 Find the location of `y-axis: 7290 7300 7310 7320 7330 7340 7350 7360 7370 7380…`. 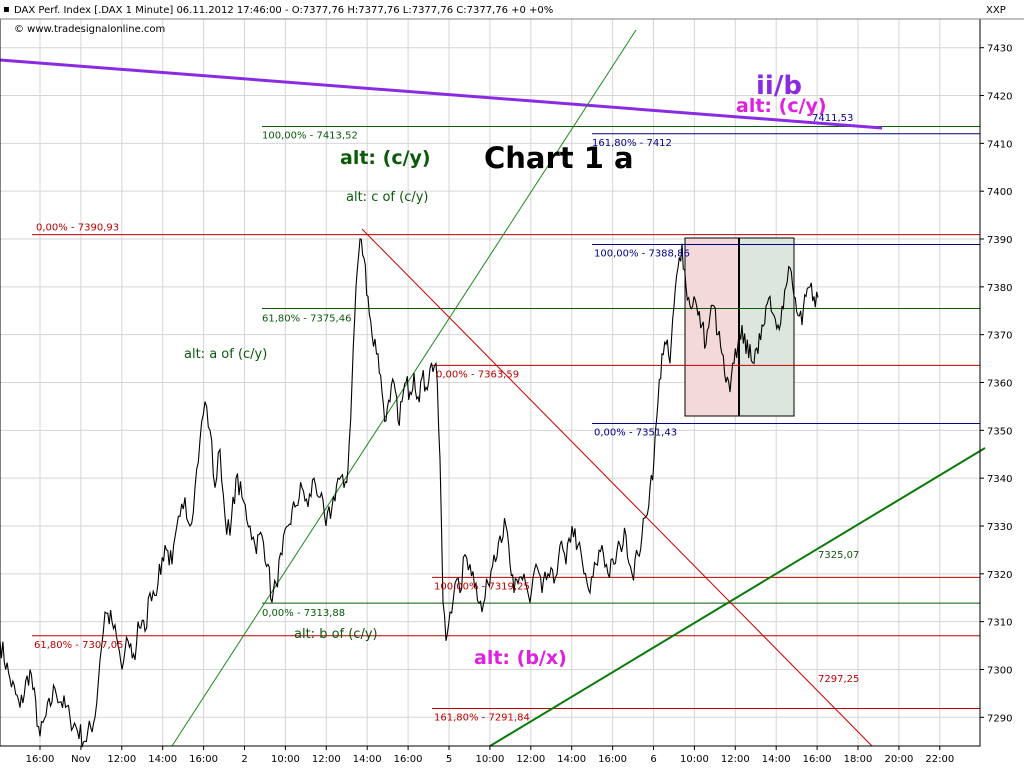

y-axis: 7290 7300 7310 7320 7330 7340 7350 7360 7370 7380… is located at coordinates (996, 384).